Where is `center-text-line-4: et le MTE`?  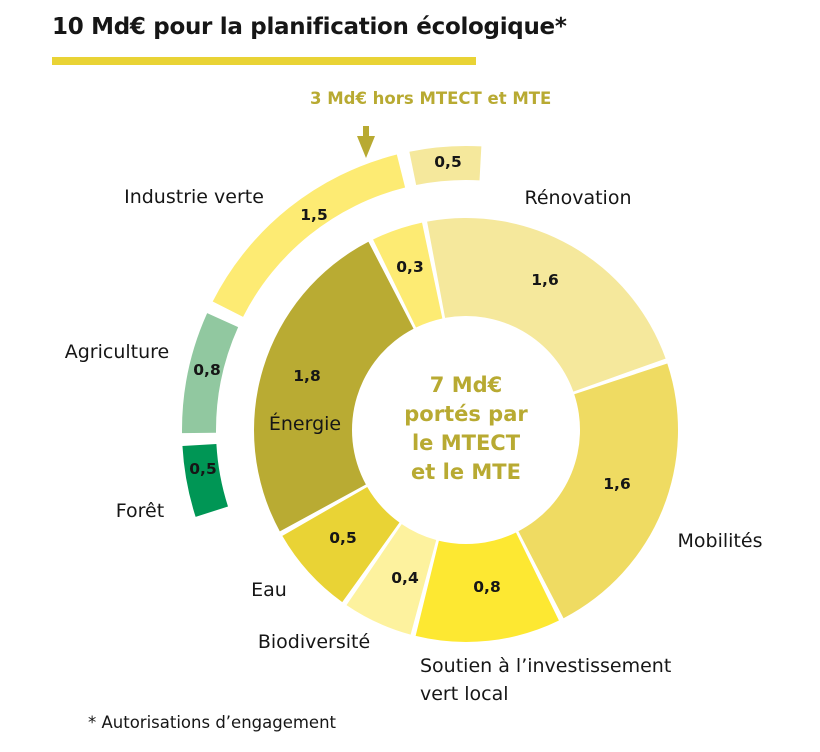
center-text-line-4: et le MTE is located at coordinates (466, 472).